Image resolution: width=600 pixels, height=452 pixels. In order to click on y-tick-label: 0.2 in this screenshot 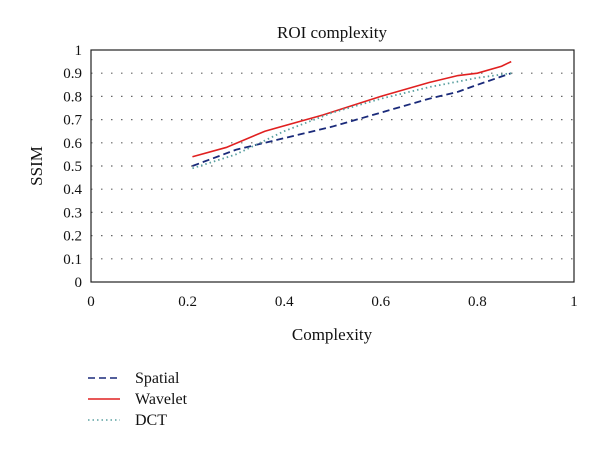, I will do `click(72, 237)`.